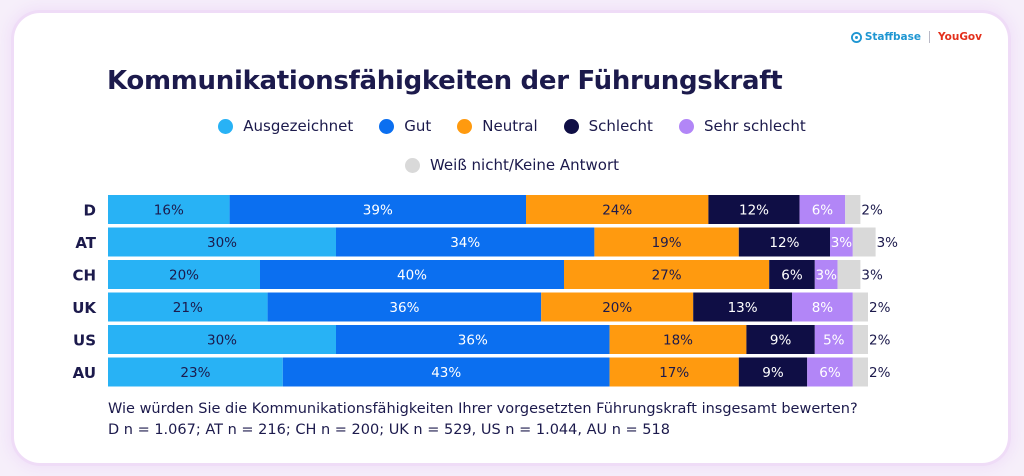 Image resolution: width=1024 pixels, height=476 pixels. I want to click on legend-item-schlecht: Schlecht, so click(608, 126).